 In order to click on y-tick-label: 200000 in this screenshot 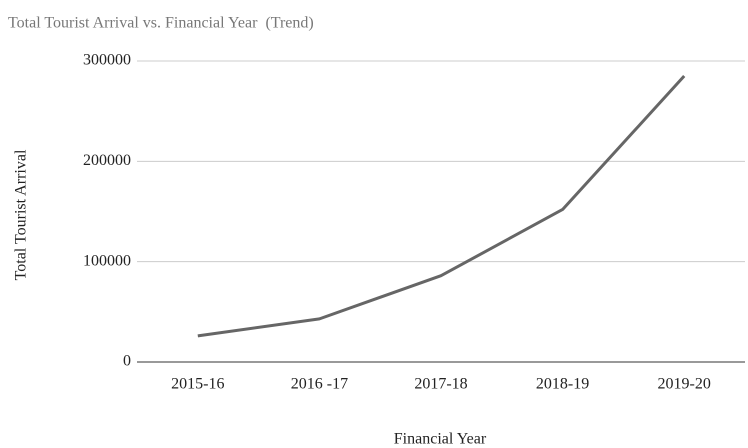, I will do `click(107, 160)`.